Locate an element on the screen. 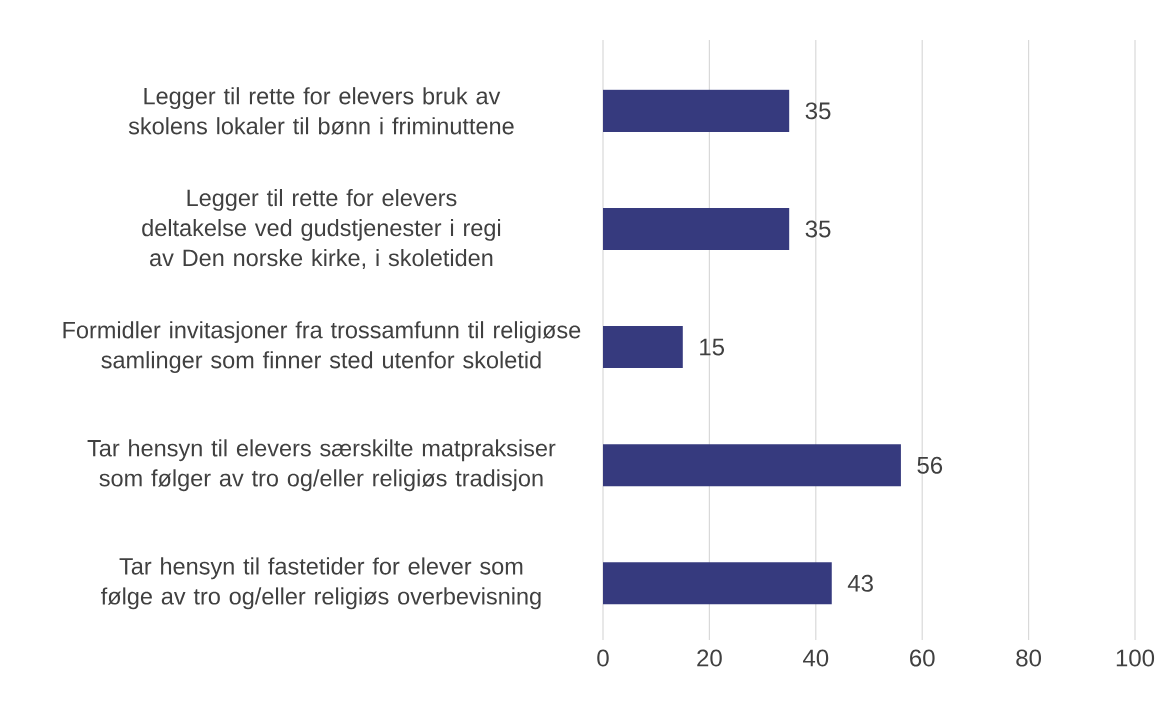 Image resolution: width=1171 pixels, height=705 pixels. y-tick-label: Legger til rette for elevers deltakelse ved gudstjenester i regi av Den norske kirke, i skoletiden is located at coordinates (321, 228).